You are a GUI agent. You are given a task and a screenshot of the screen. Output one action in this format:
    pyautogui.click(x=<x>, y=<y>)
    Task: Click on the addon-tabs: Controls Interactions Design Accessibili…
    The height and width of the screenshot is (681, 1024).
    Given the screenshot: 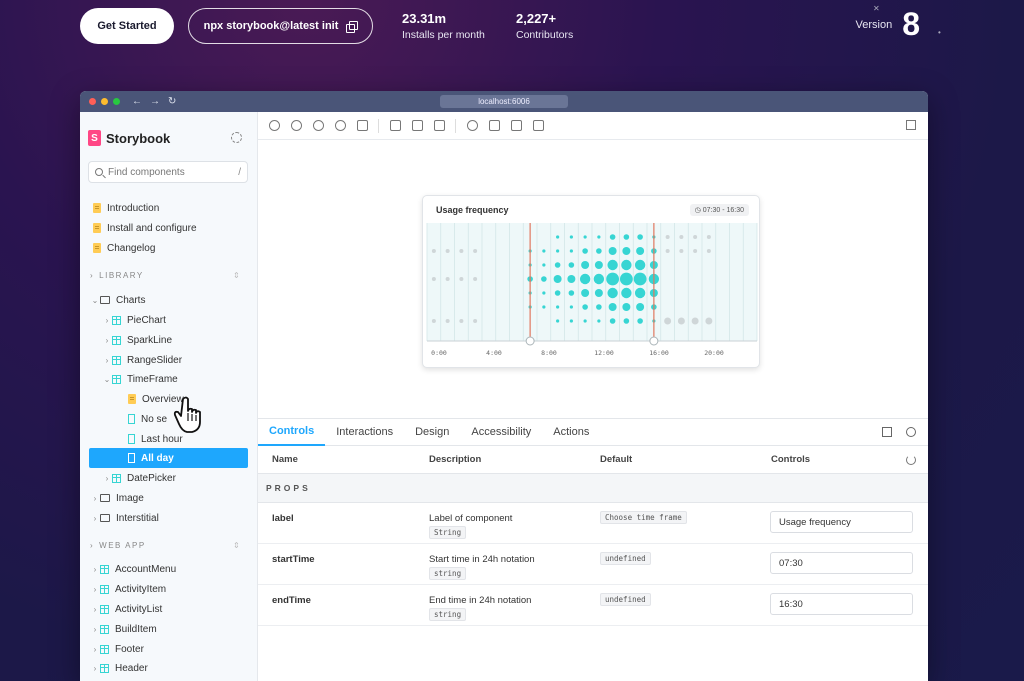 What is the action you would take?
    pyautogui.click(x=593, y=432)
    